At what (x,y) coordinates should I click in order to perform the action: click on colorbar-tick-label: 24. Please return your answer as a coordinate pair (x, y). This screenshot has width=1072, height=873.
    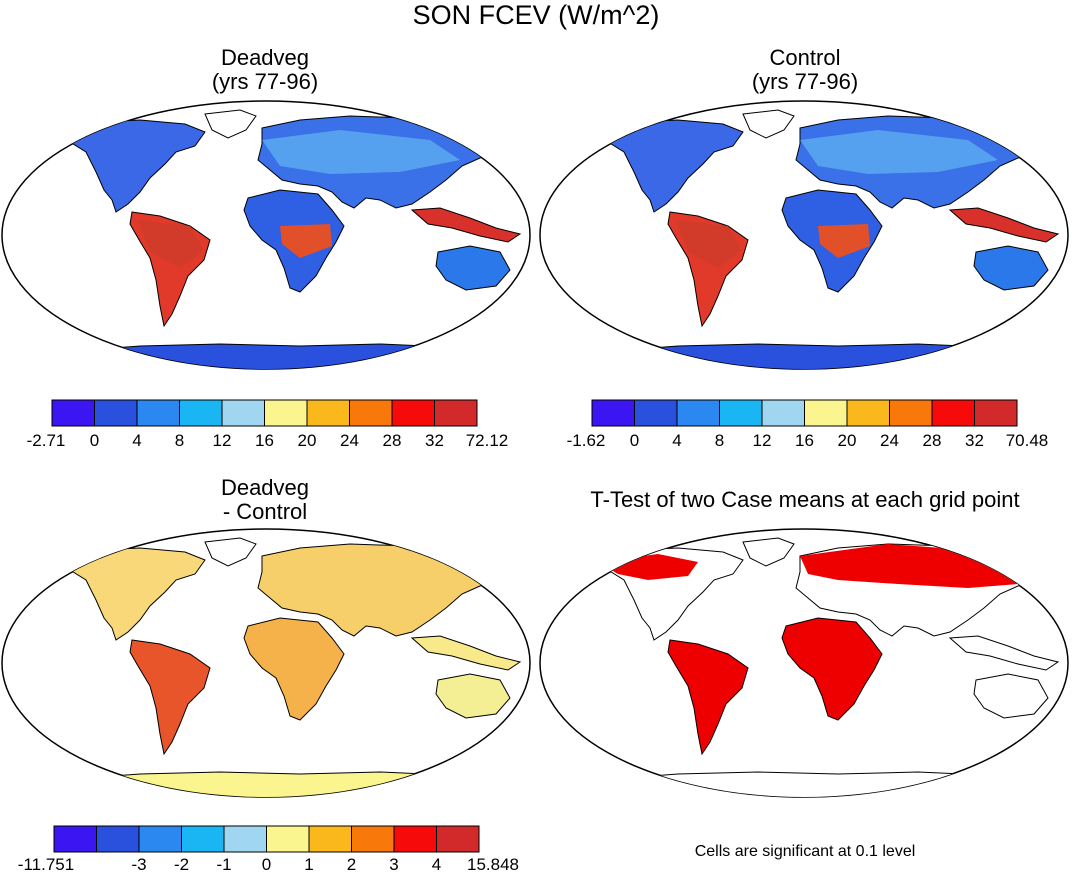
    Looking at the image, I should click on (349, 440).